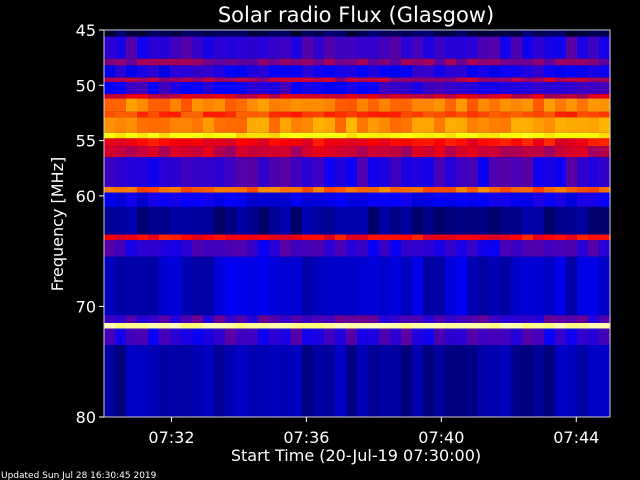 Image resolution: width=640 pixels, height=480 pixels. What do you see at coordinates (86, 30) in the screenshot?
I see `y-tick-label: 45` at bounding box center [86, 30].